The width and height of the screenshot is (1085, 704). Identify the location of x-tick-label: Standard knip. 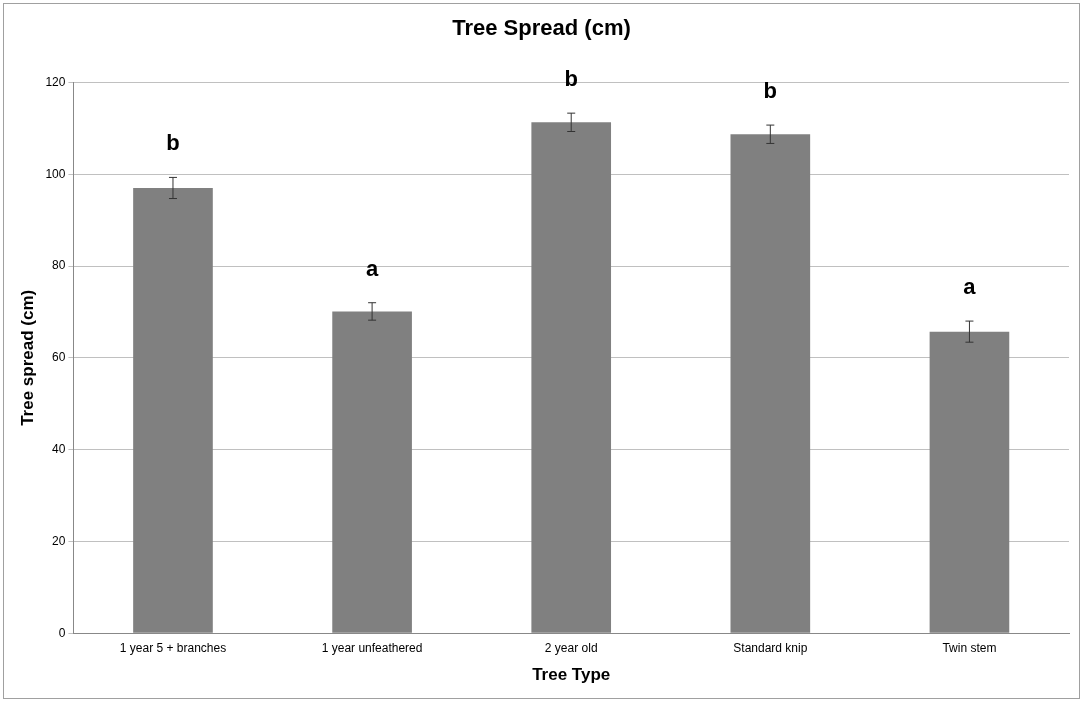
(770, 647).